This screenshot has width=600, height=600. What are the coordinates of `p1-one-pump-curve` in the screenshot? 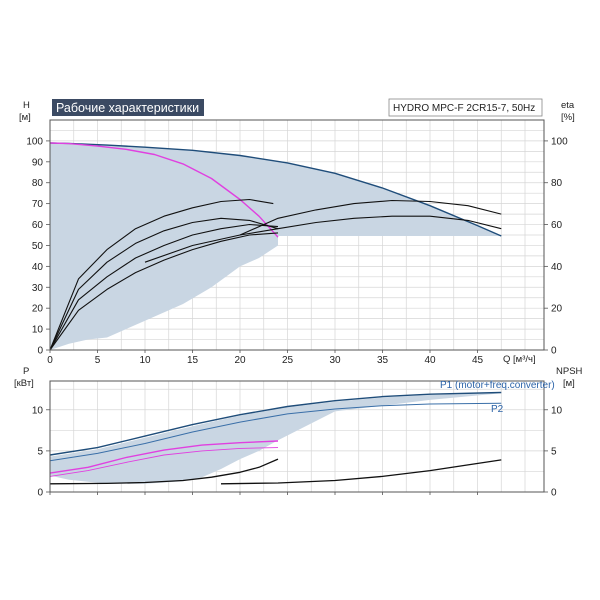 It's located at (164, 457).